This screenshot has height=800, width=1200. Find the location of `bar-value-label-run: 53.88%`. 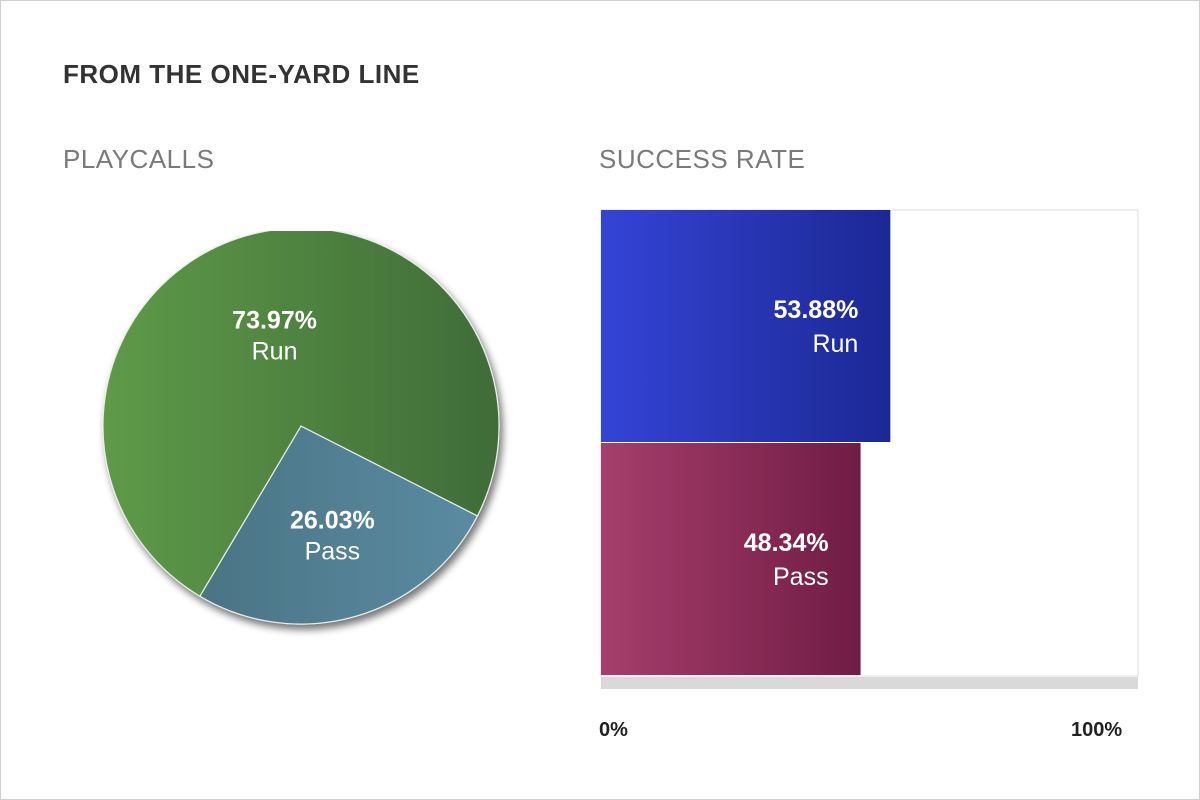

bar-value-label-run: 53.88% is located at coordinates (816, 310).